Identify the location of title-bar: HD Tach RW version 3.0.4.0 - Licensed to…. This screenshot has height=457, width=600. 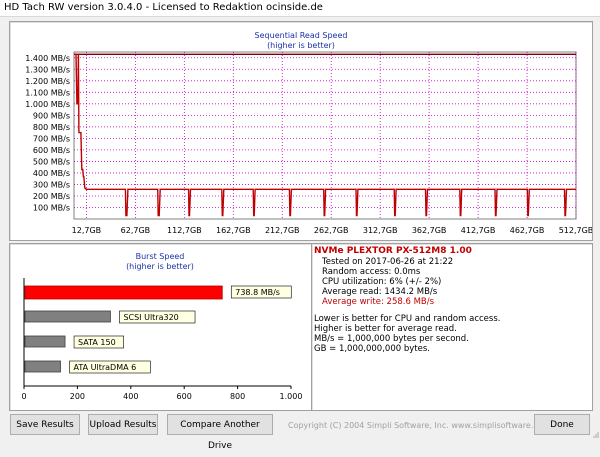
(300, 8).